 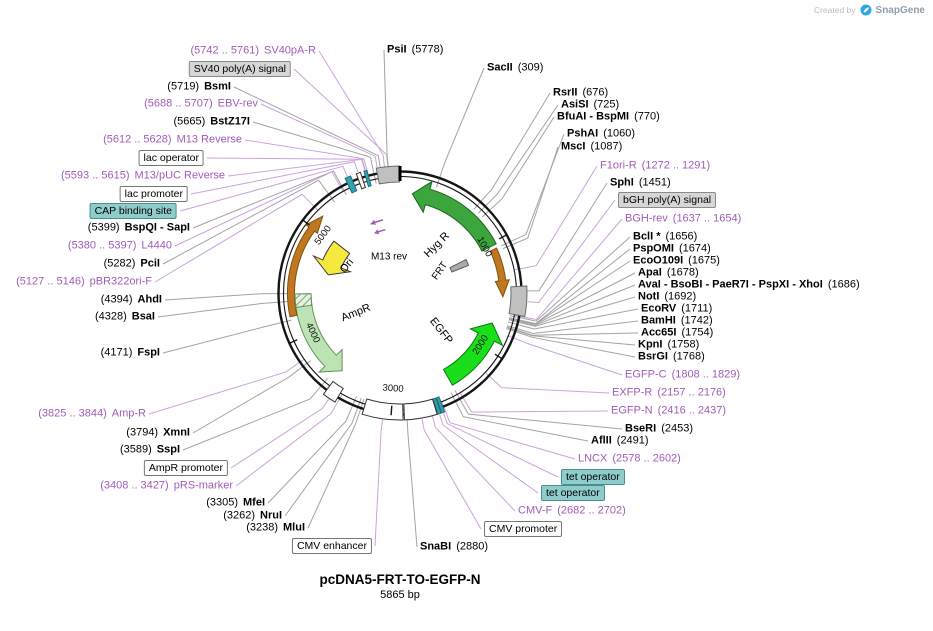 I want to click on bcli-label-line, so click(x=576, y=279).